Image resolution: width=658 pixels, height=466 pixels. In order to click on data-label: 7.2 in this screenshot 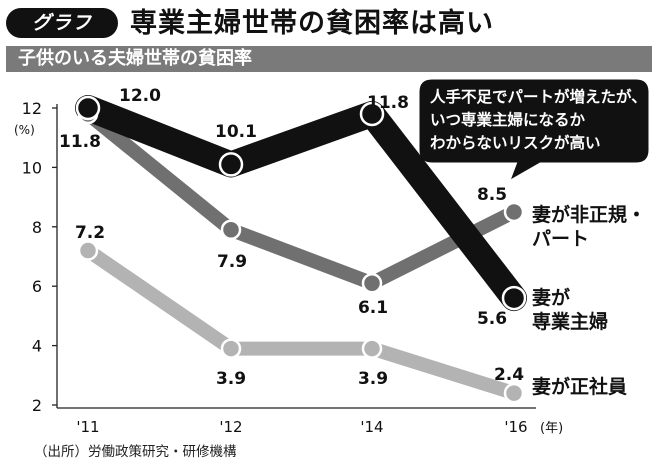, I will do `click(90, 233)`.